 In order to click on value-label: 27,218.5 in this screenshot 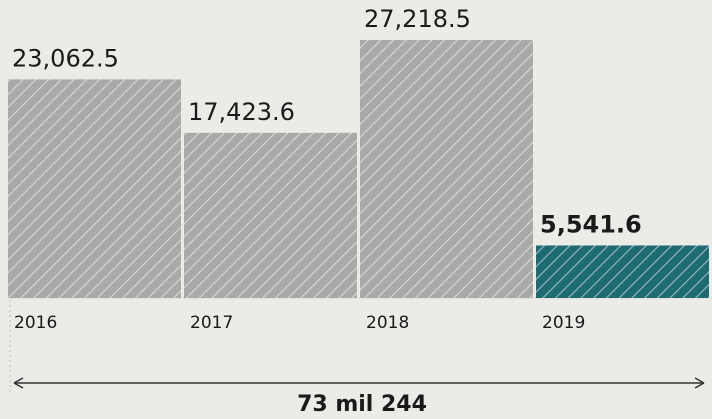, I will do `click(417, 19)`.